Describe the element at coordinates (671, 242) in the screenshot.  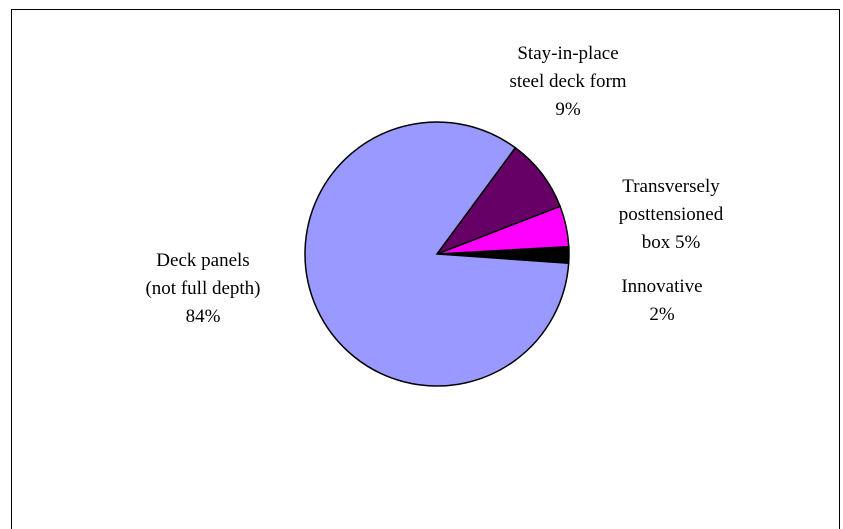
I see `slice-label-line: box 5%` at that location.